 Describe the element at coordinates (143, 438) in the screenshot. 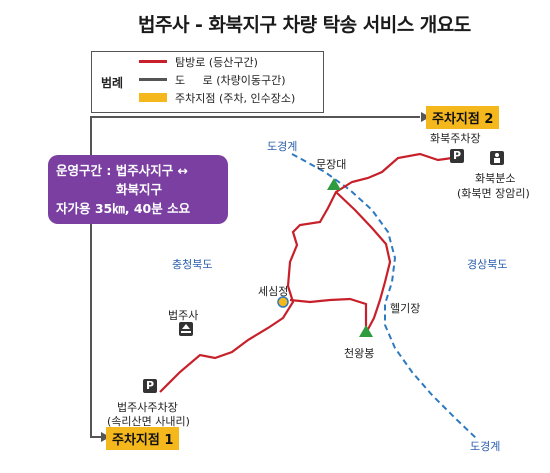

I see `parking-point-1-label: 주차지점 1` at that location.